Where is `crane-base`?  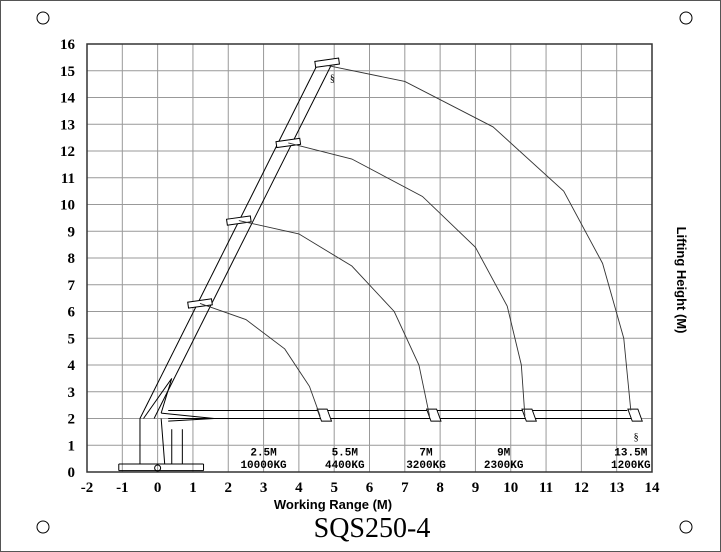
crane-base is located at coordinates (161, 467).